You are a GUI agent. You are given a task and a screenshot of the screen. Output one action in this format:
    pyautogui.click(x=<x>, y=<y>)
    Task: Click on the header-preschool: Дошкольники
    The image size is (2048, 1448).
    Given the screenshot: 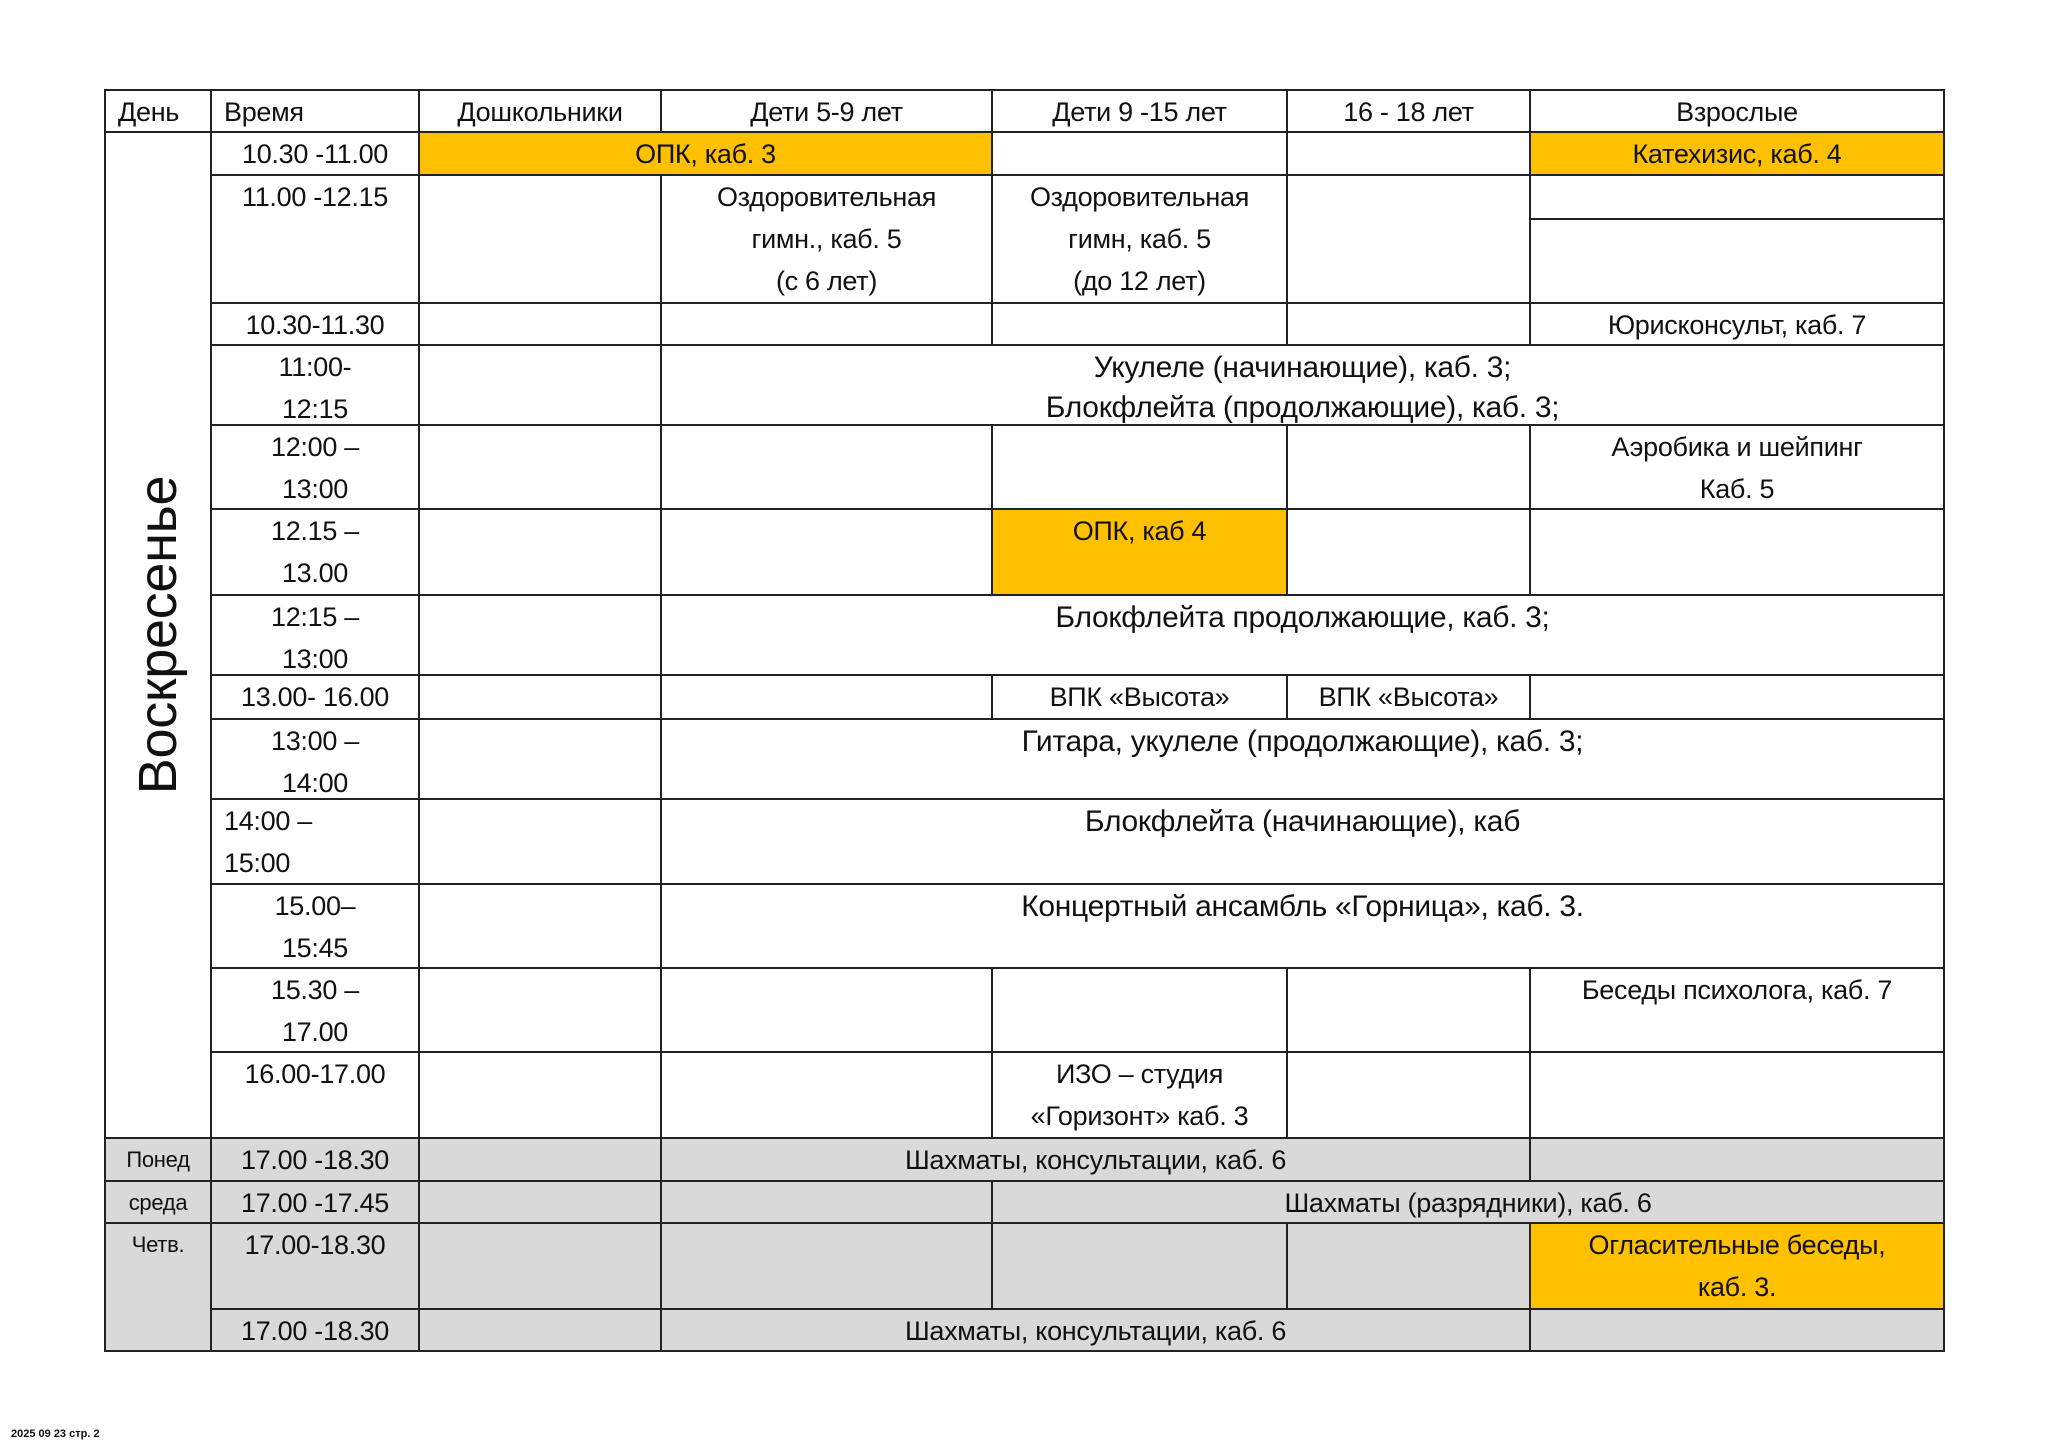 What is the action you would take?
    pyautogui.click(x=540, y=111)
    